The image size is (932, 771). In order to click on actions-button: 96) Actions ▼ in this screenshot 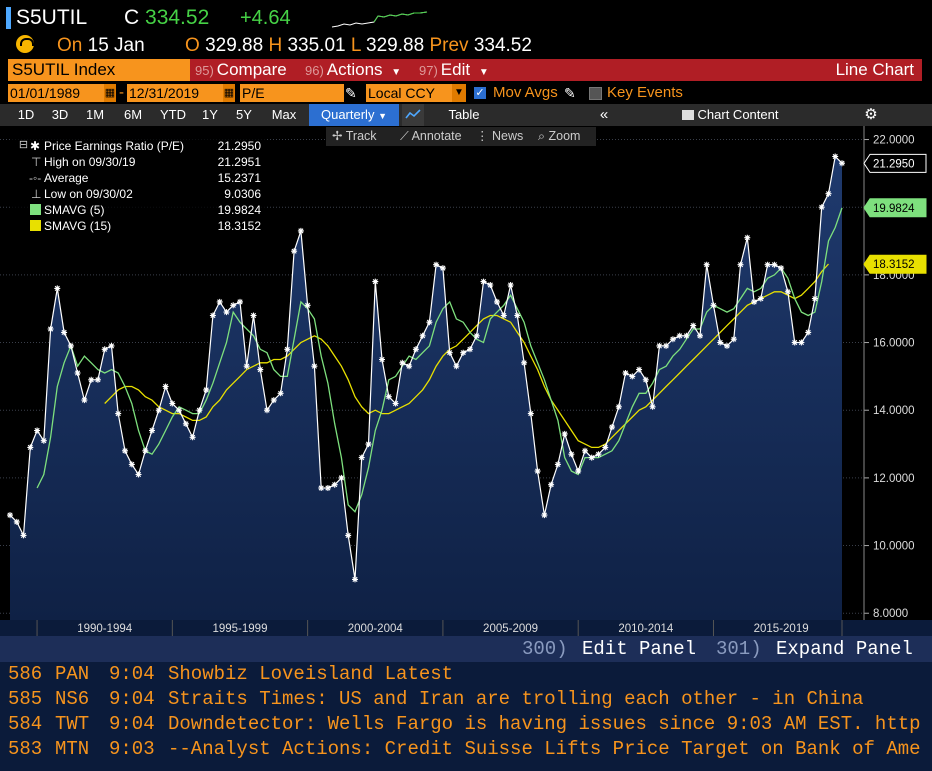, I will do `click(357, 70)`.